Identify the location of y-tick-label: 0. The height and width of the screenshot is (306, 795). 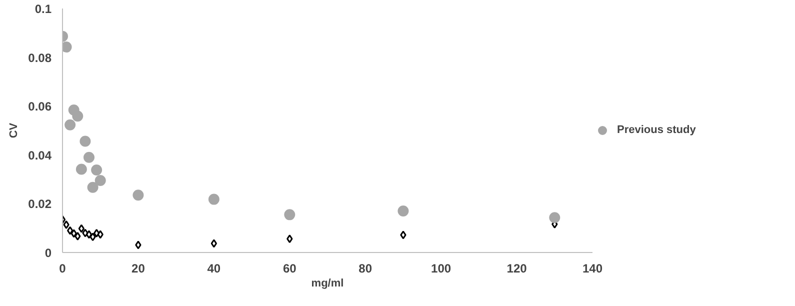
(48, 253).